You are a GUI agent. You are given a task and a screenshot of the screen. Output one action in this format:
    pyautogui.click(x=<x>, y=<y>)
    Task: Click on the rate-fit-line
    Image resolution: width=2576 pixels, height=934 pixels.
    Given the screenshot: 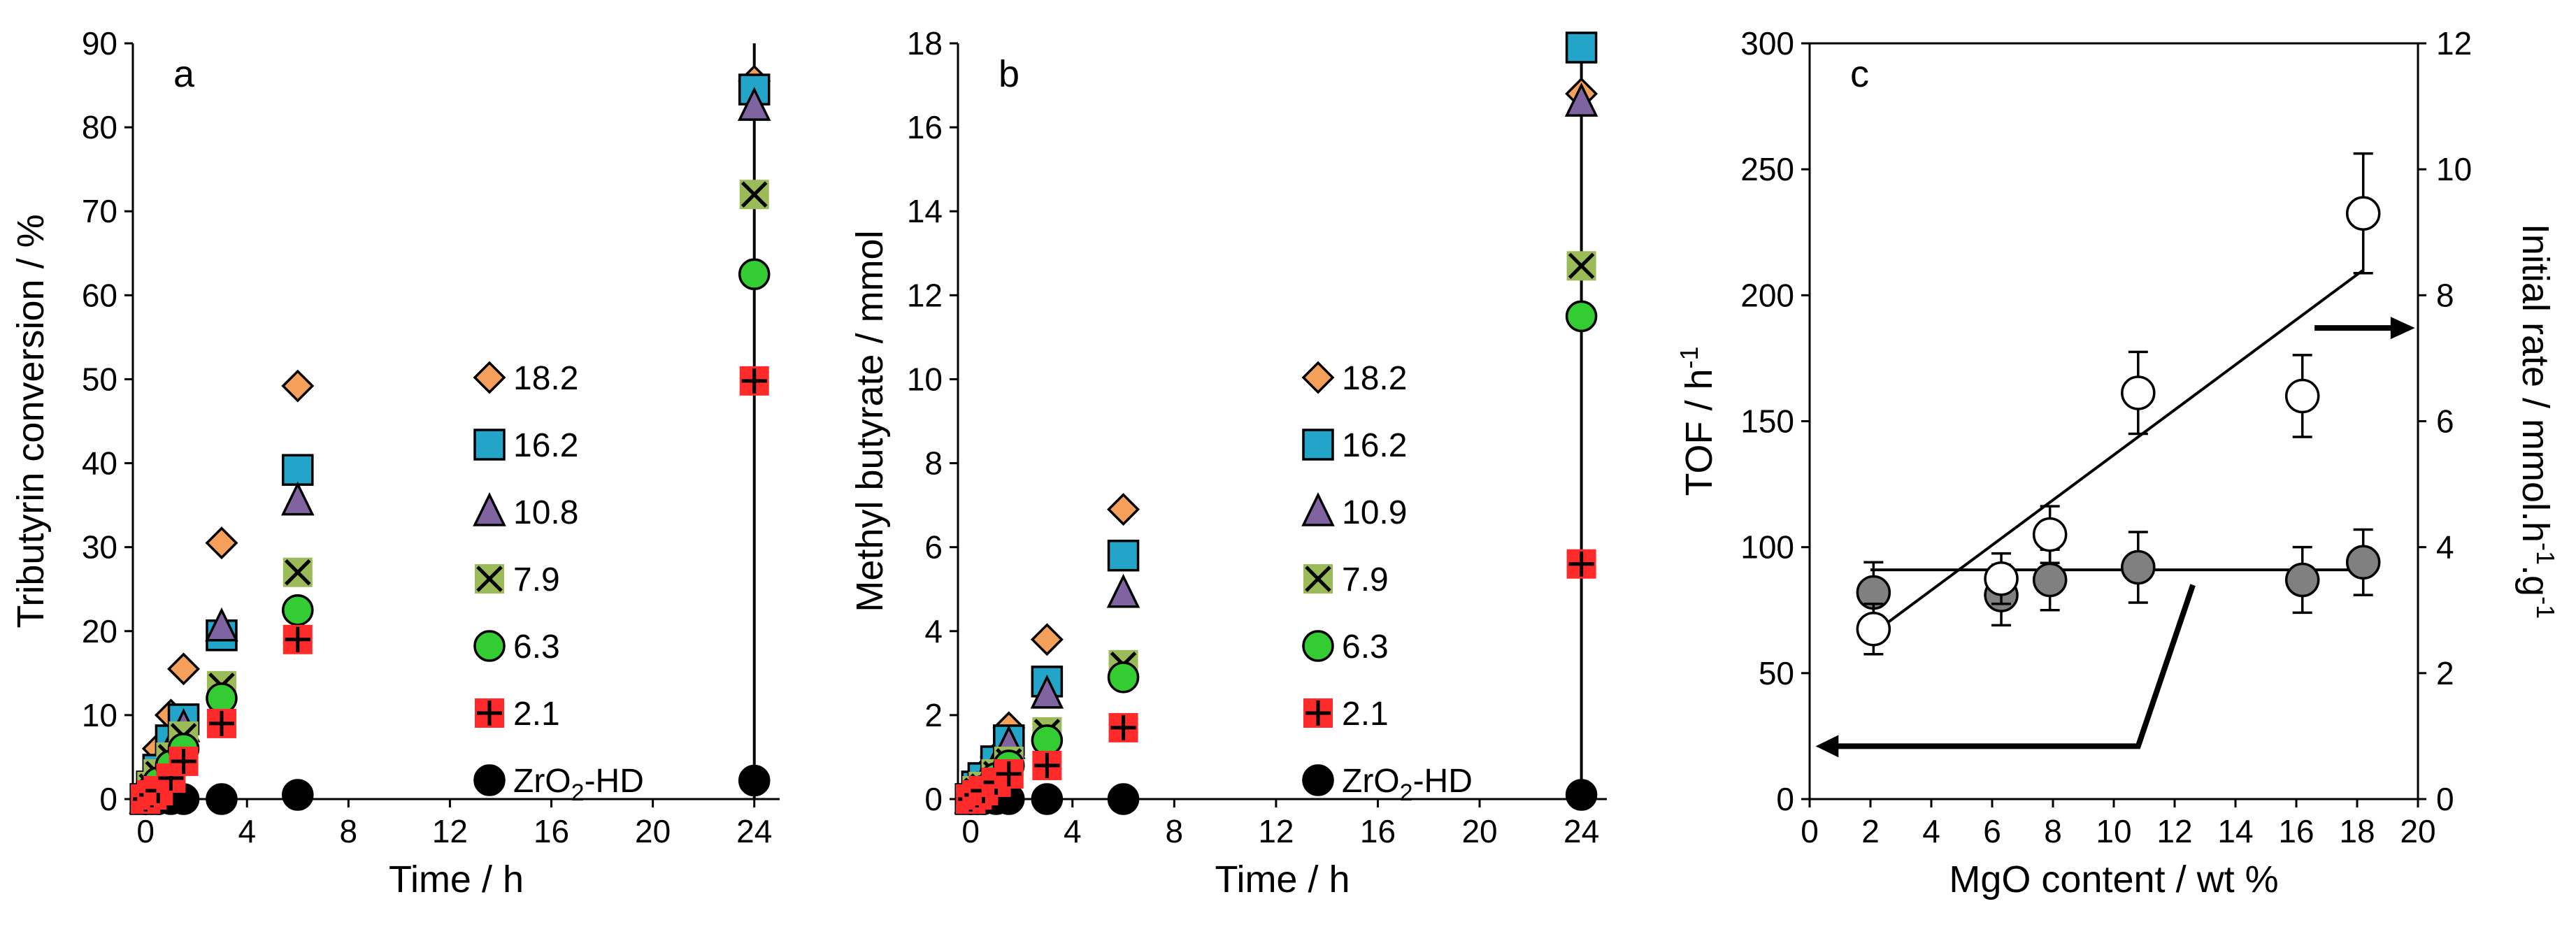 What is the action you would take?
    pyautogui.click(x=2116, y=452)
    